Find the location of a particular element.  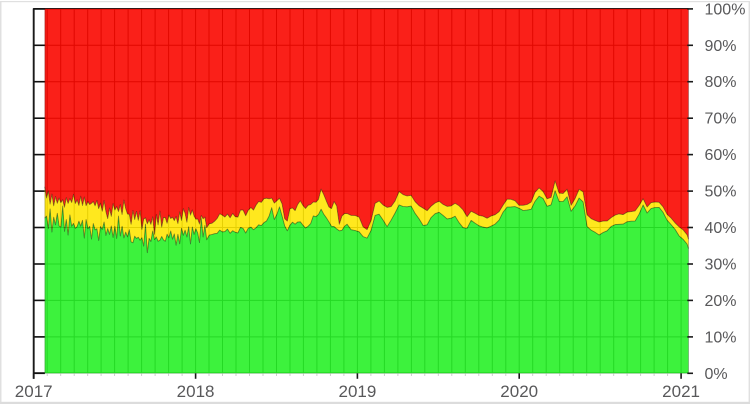

svg-text: 90% is located at coordinates (721, 46).